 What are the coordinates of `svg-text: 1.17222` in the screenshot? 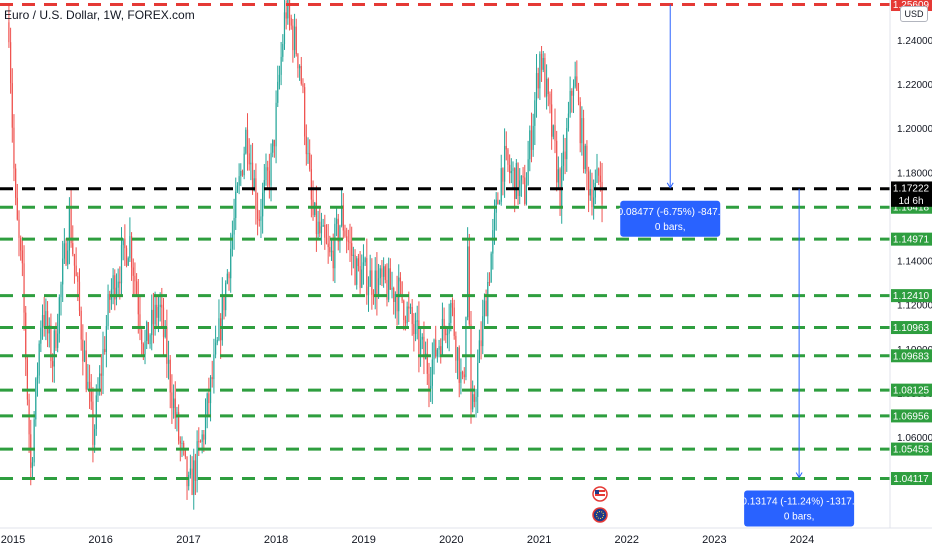 It's located at (911, 188).